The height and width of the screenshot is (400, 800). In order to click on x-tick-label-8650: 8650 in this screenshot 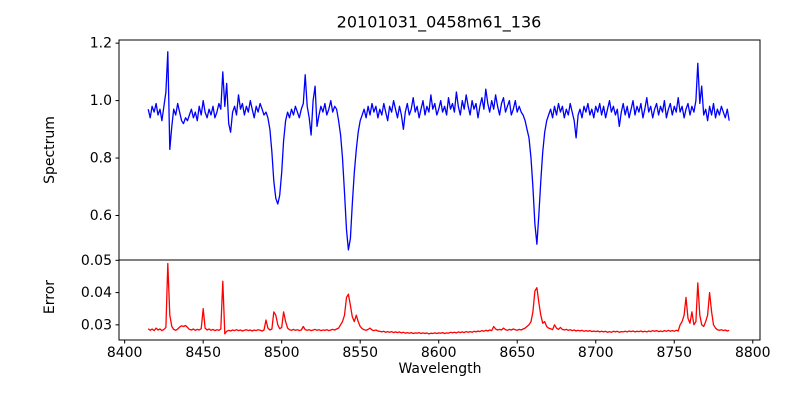, I will do `click(517, 353)`.